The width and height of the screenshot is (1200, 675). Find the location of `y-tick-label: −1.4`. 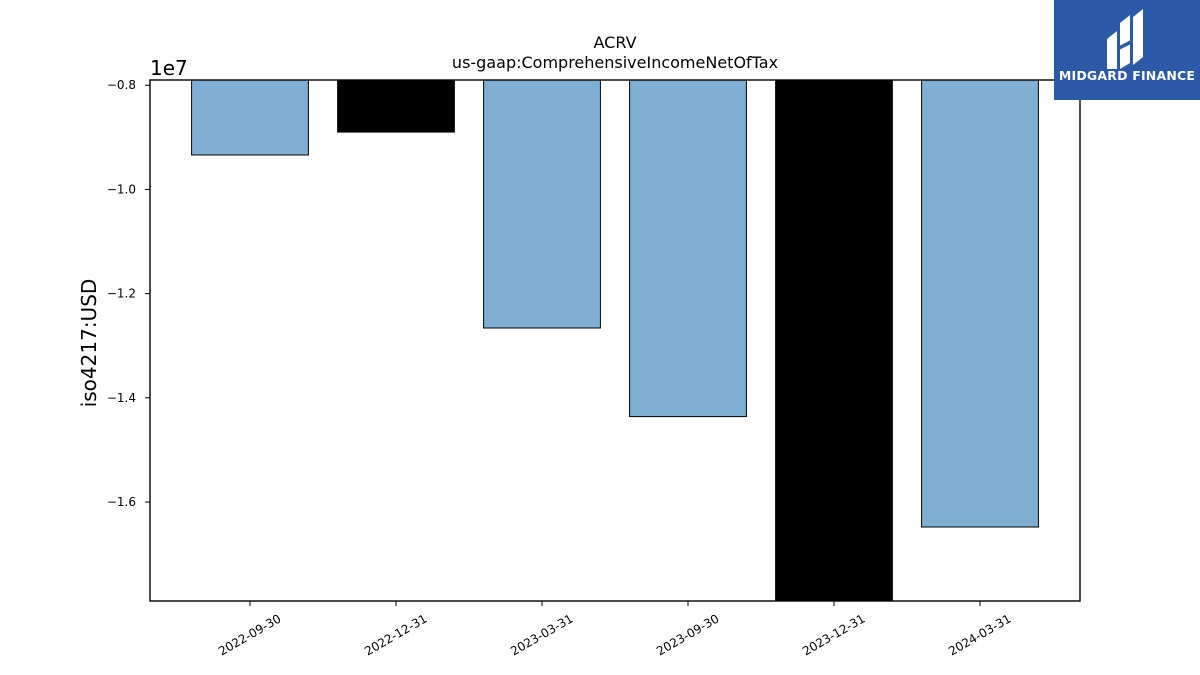

y-tick-label: −1.4 is located at coordinates (121, 398).